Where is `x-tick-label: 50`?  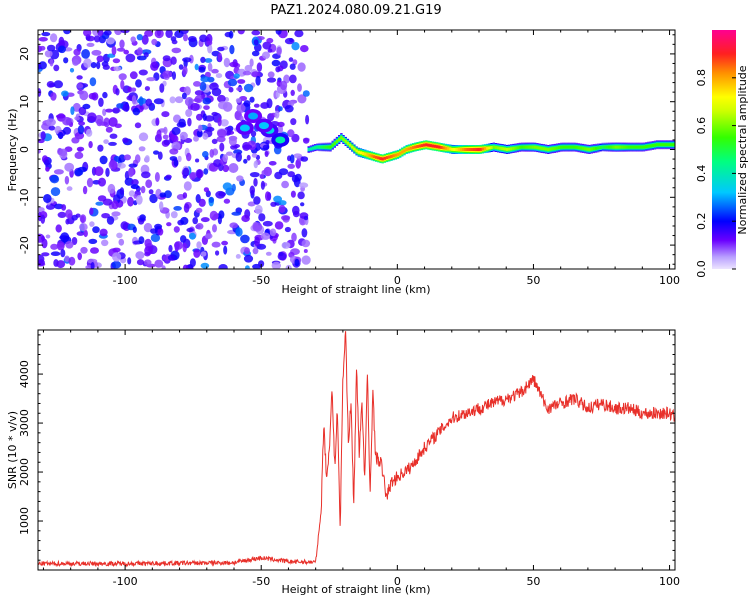 x-tick-label: 50 is located at coordinates (533, 280).